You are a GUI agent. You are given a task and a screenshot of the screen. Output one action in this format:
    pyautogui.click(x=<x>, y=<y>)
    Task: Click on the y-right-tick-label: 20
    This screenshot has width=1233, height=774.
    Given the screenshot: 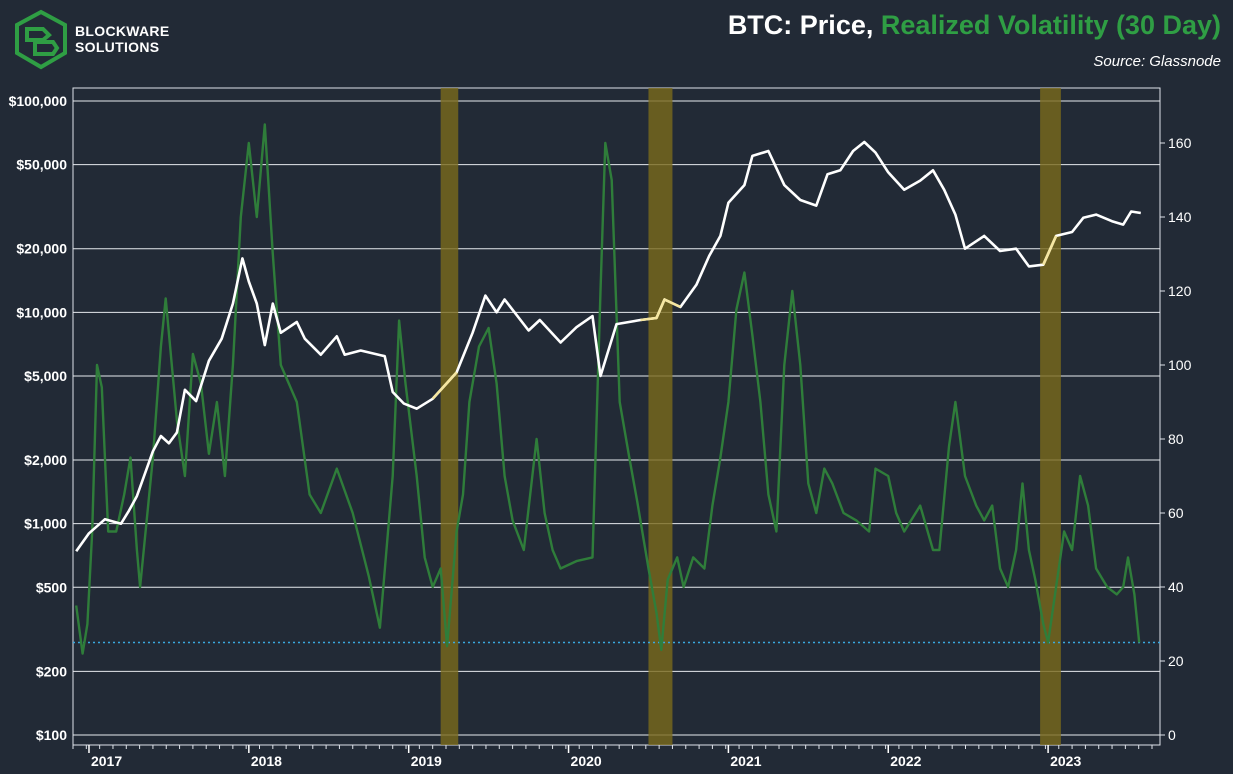 What is the action you would take?
    pyautogui.click(x=1176, y=661)
    